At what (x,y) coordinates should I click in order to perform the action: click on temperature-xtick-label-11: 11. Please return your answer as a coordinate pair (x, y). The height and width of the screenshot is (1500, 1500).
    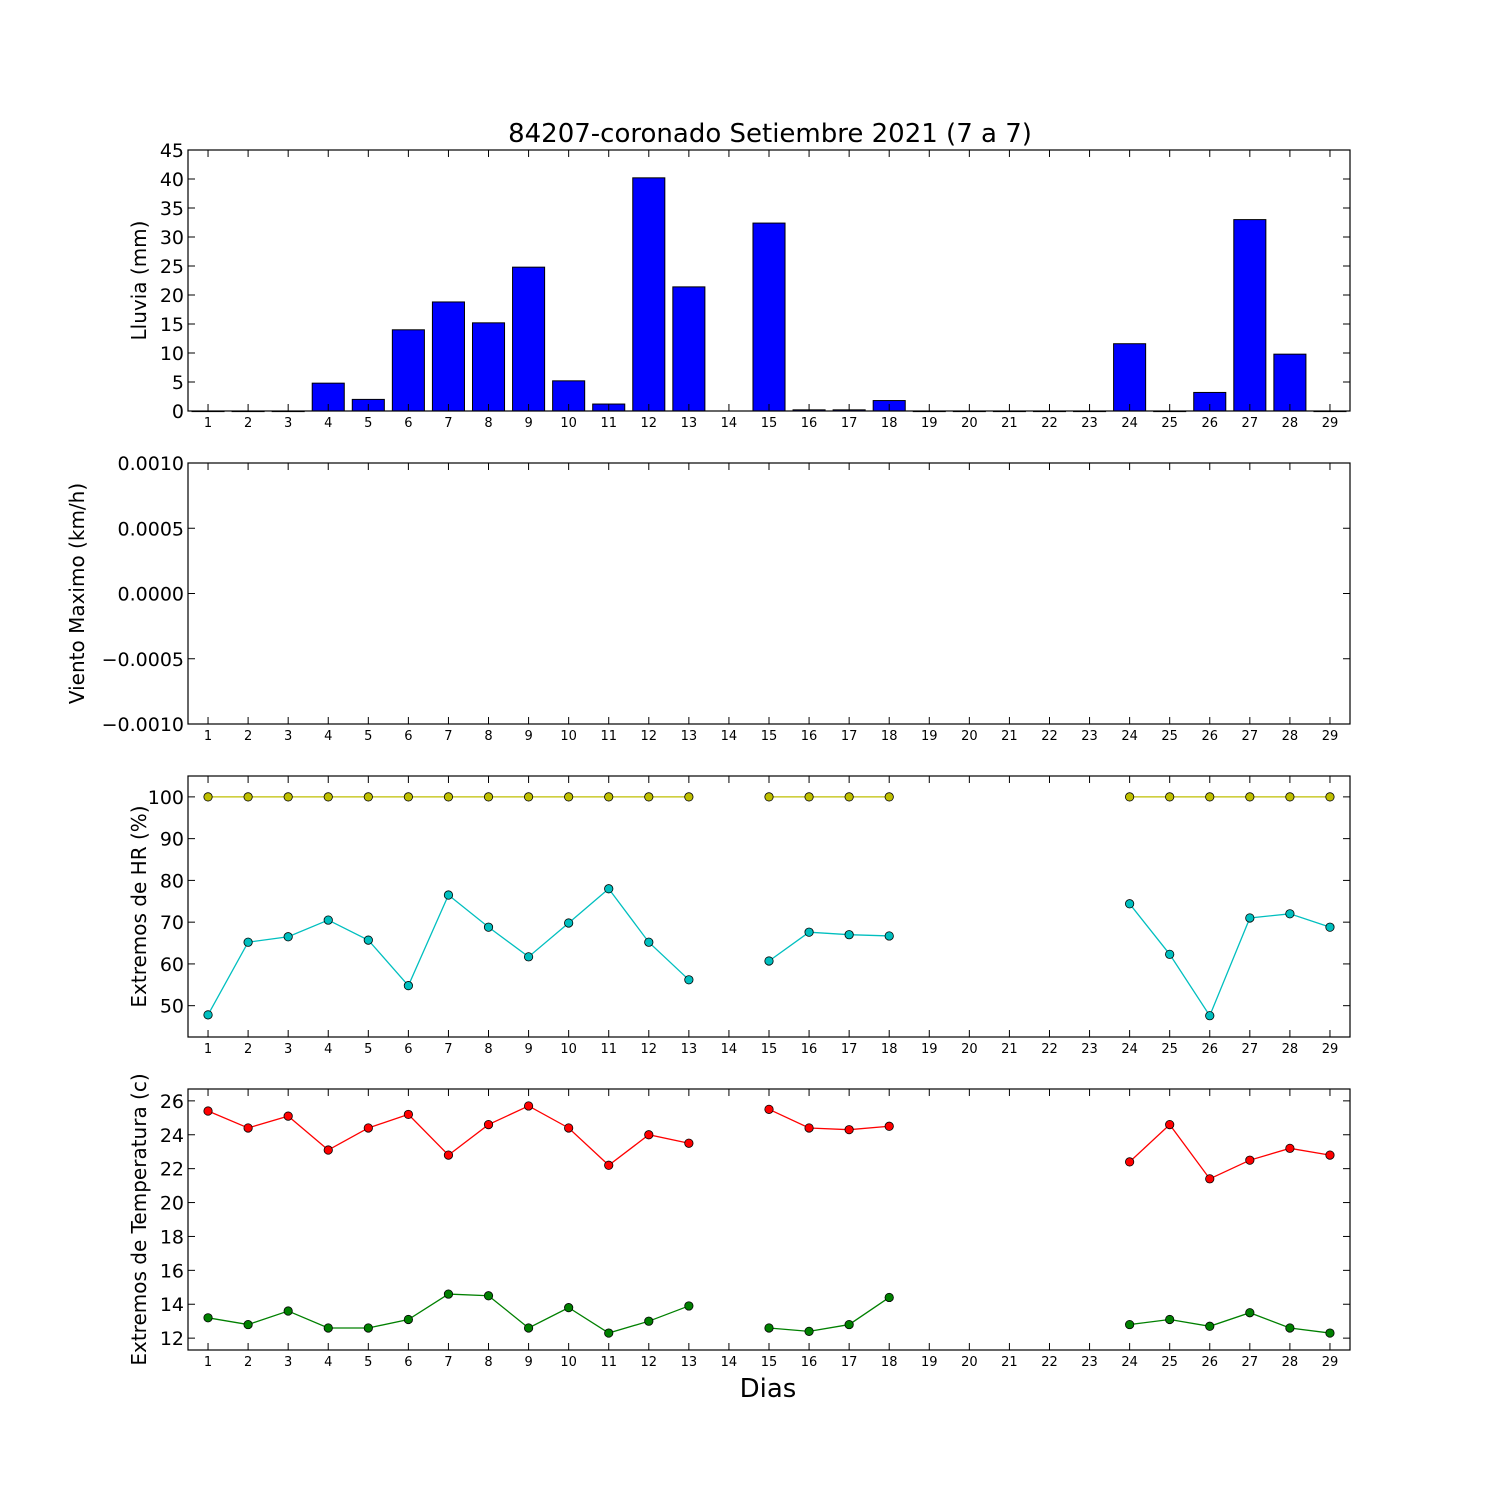
    Looking at the image, I should click on (608, 1362).